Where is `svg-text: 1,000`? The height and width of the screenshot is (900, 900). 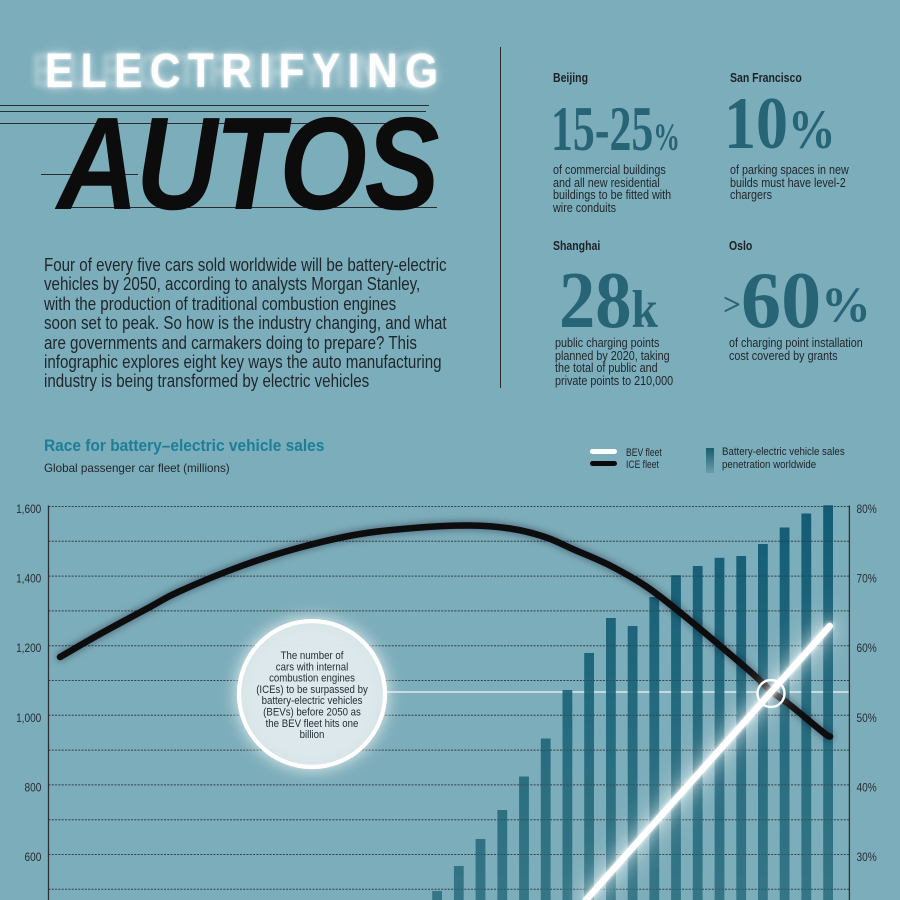 svg-text: 1,000 is located at coordinates (28, 718).